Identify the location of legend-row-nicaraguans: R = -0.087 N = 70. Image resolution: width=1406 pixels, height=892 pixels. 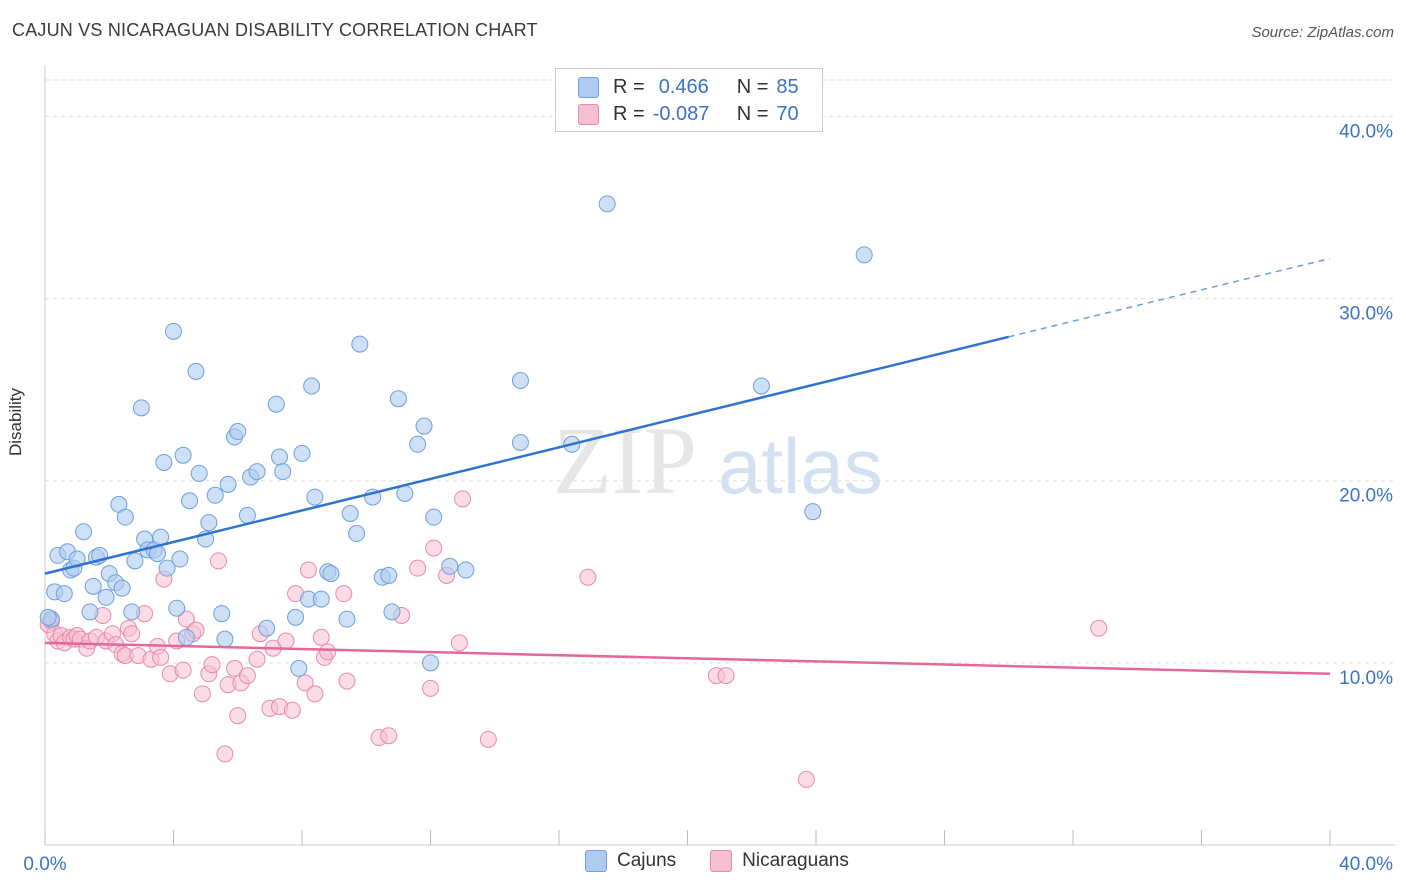
(688, 114).